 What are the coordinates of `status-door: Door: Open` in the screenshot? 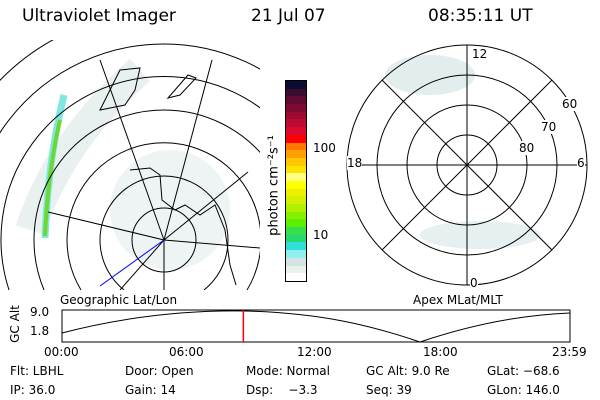 It's located at (159, 371).